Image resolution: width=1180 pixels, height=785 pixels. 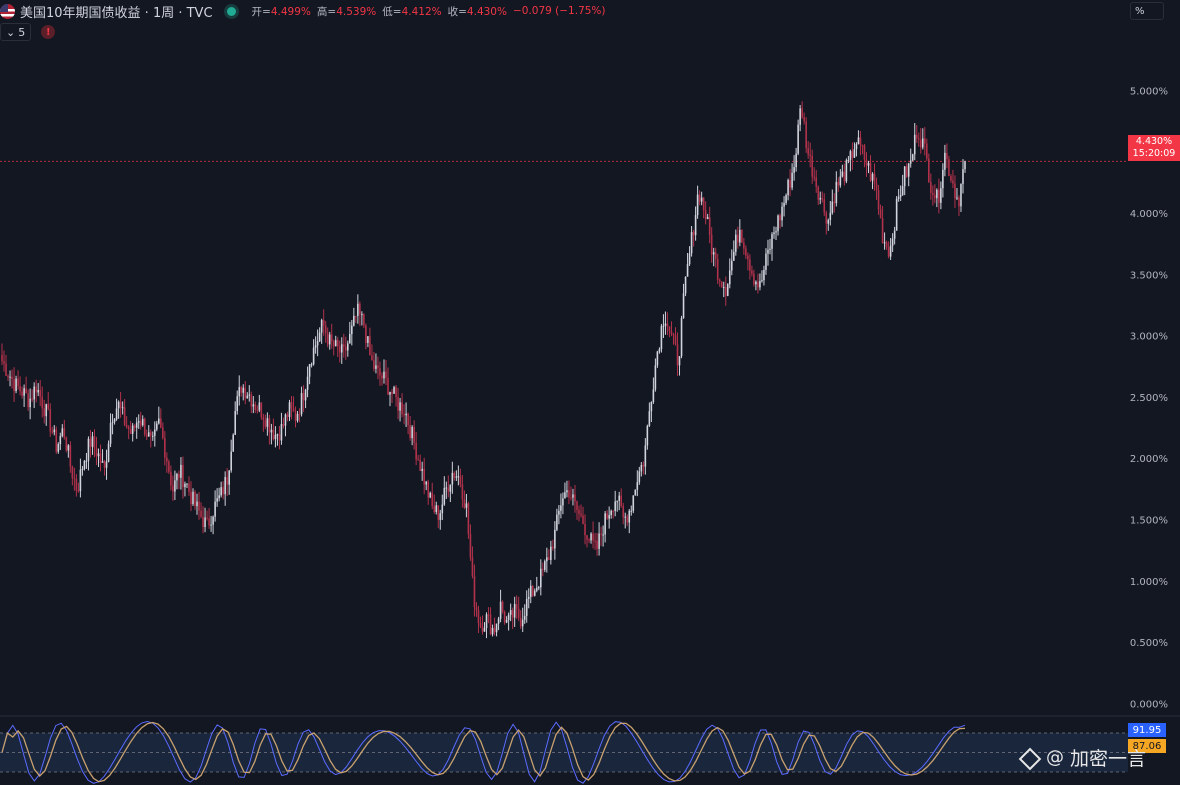 I want to click on ohlc-close: 收=4.430%, so click(x=477, y=11).